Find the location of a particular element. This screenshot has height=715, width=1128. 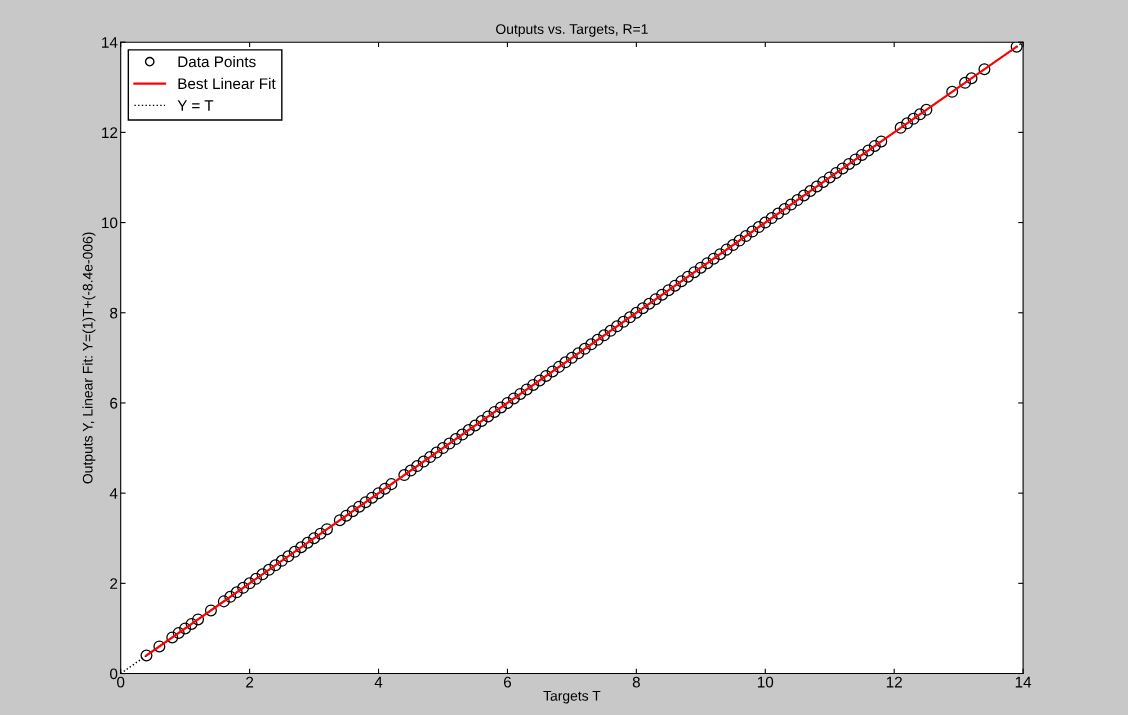

y-tick-label: 10 is located at coordinates (110, 223).